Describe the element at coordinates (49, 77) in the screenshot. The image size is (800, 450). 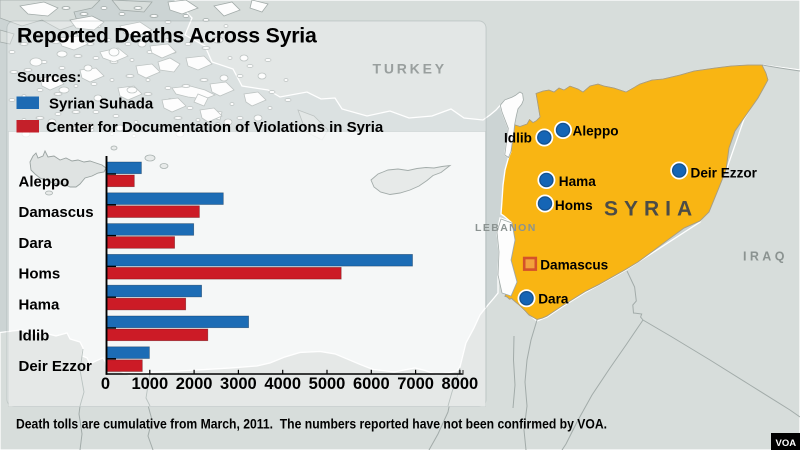
I see `svg-text: Sources:` at that location.